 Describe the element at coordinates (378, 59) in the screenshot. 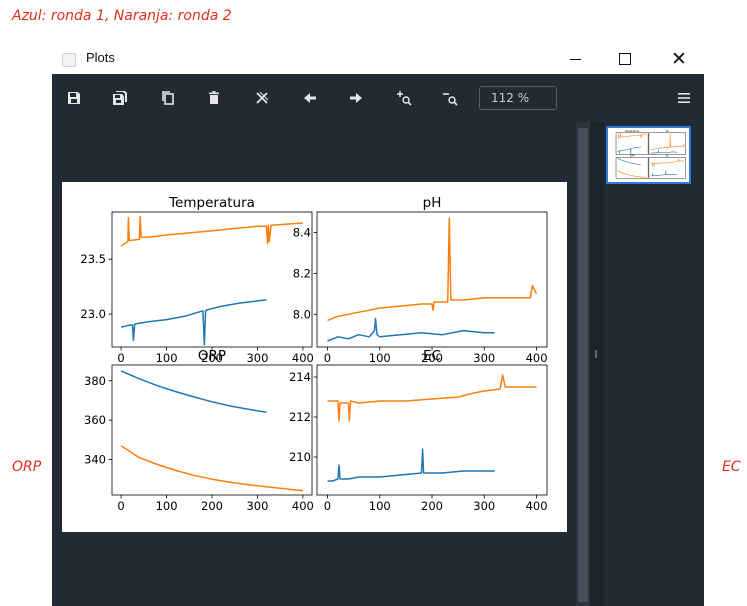

I see `title-bar: Plots ✕` at that location.